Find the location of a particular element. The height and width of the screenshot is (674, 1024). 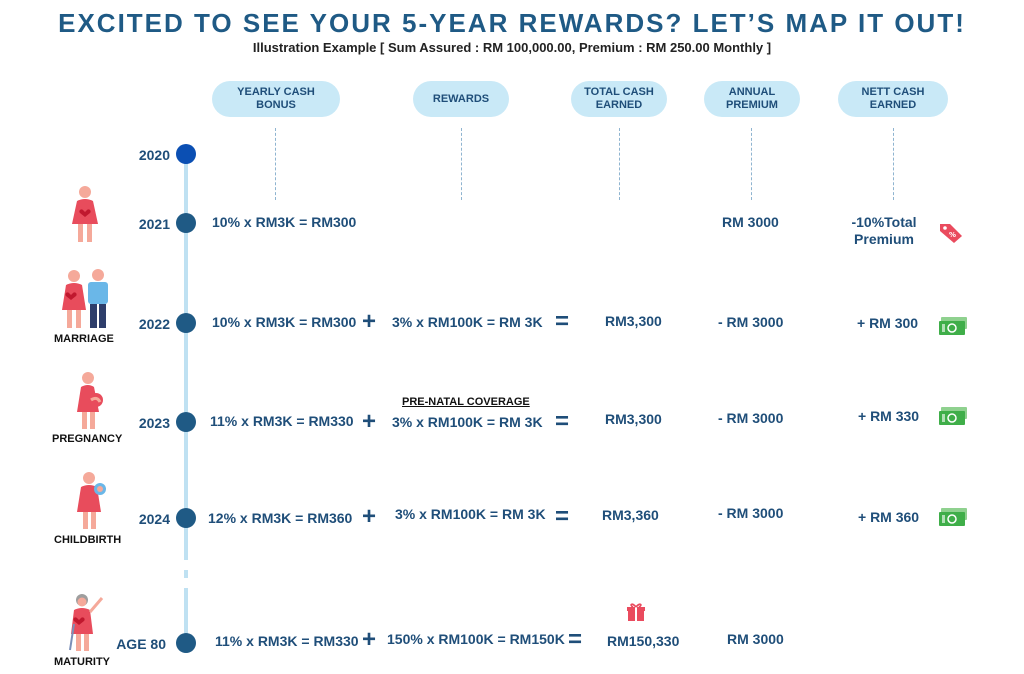

yearly-bonus-cell: 12% x RM3K = RM360 is located at coordinates (280, 518).